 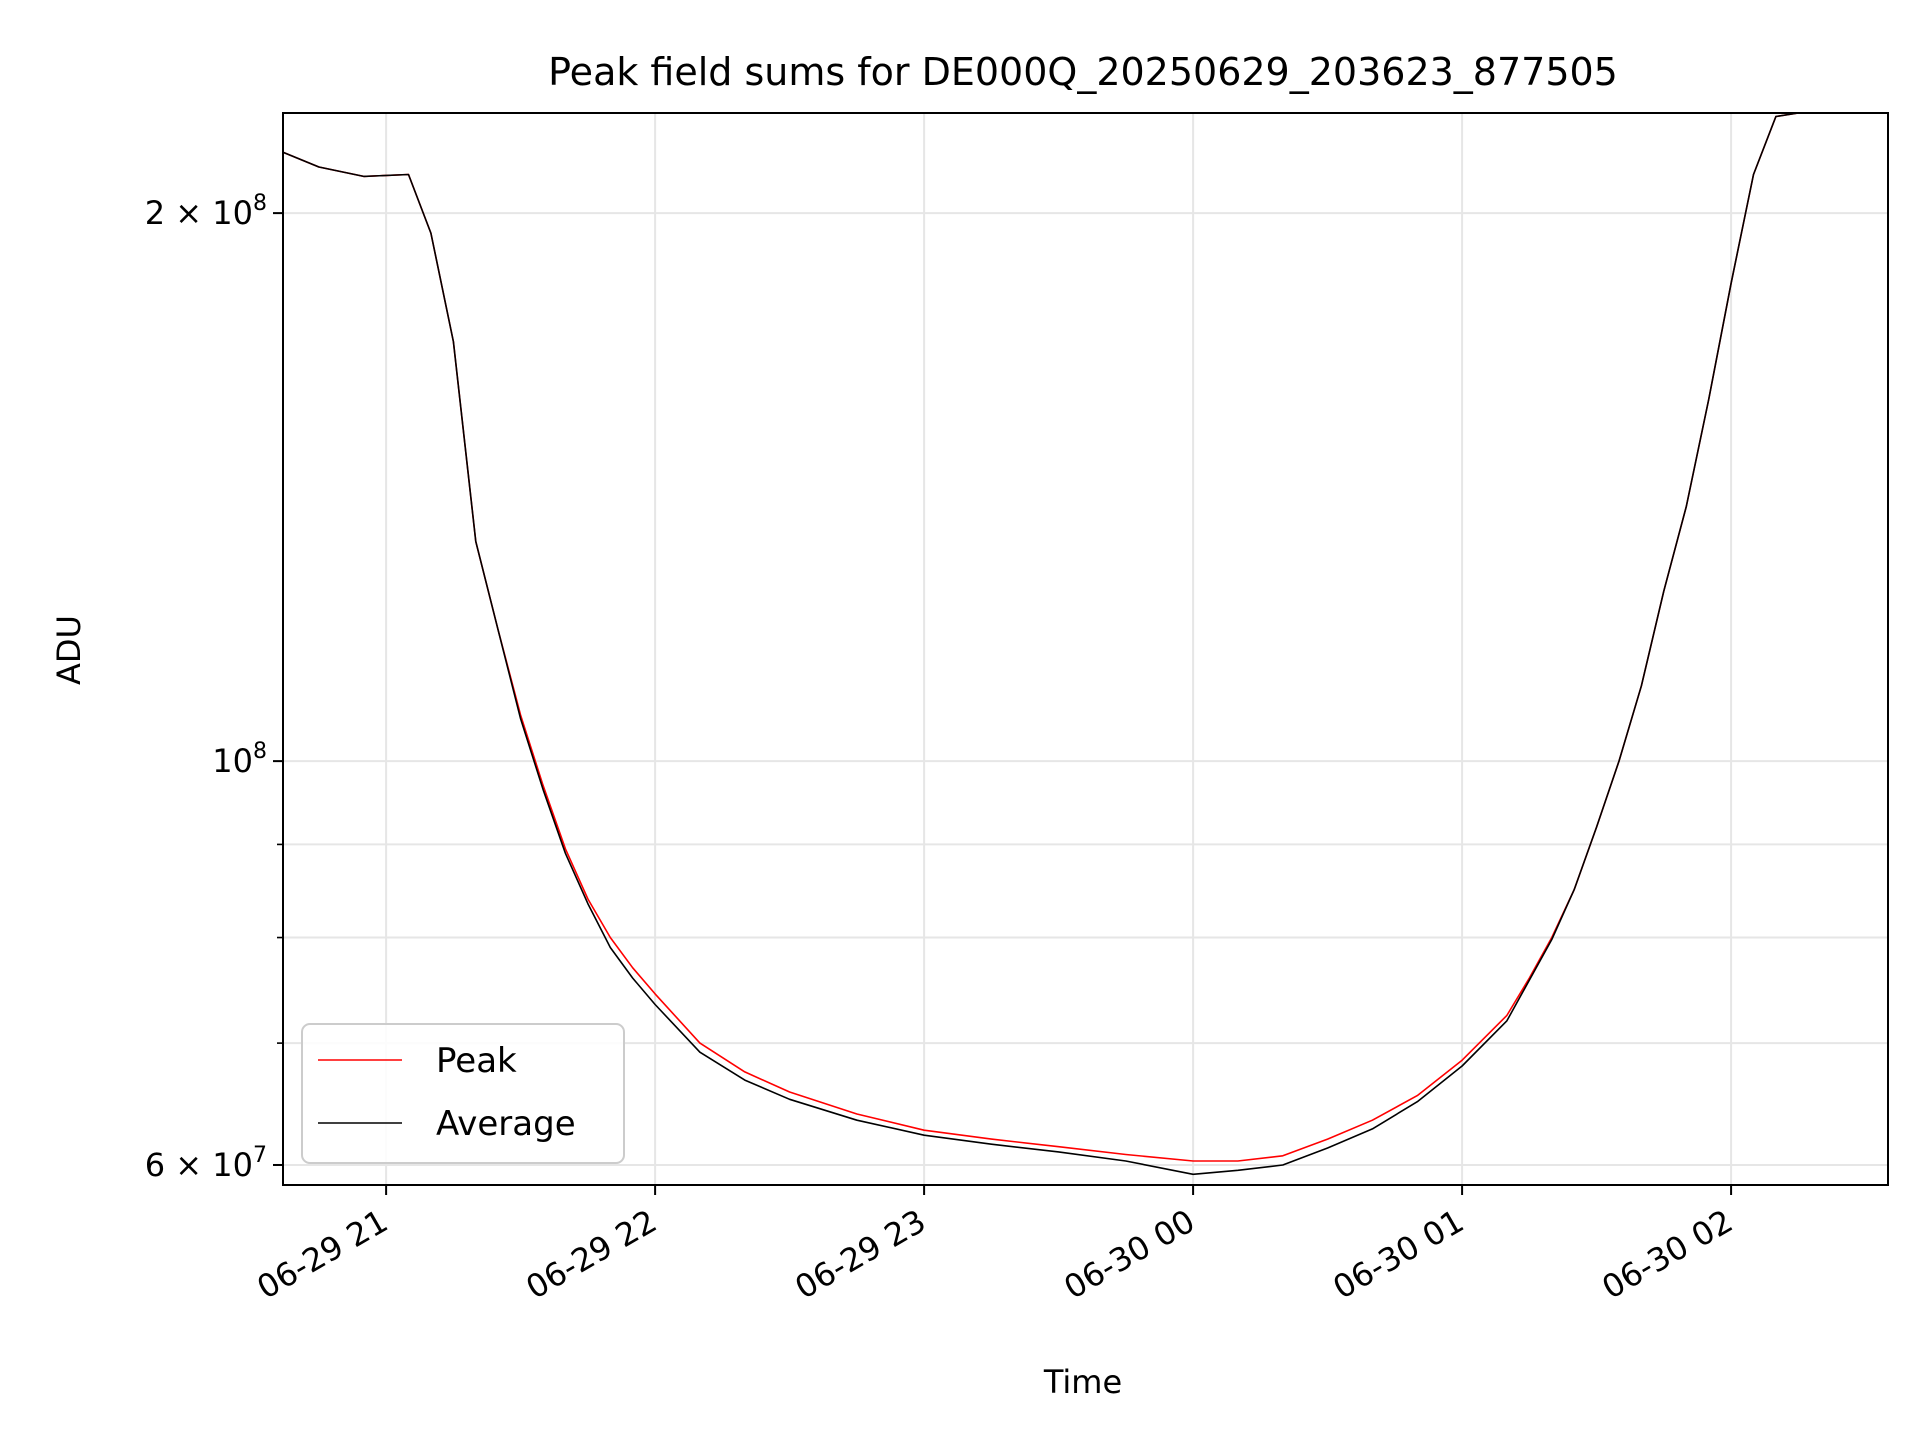 I want to click on y-axis: 6 × 107 108 2 × 108, so click(x=214, y=687).